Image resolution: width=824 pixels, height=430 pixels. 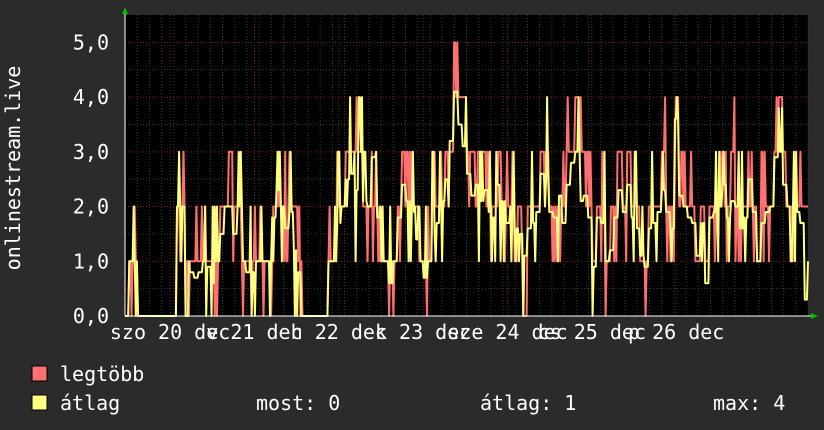 I want to click on y-tick-label: 4,0, so click(x=91, y=97).